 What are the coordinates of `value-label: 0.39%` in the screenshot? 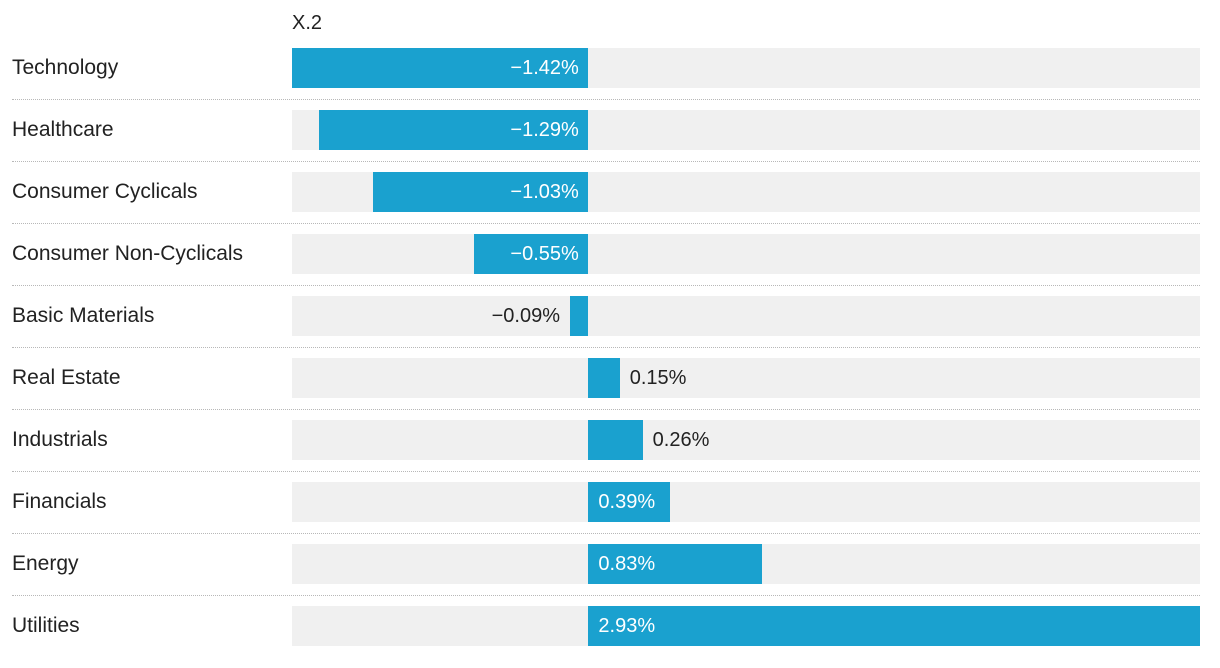 It's located at (627, 502).